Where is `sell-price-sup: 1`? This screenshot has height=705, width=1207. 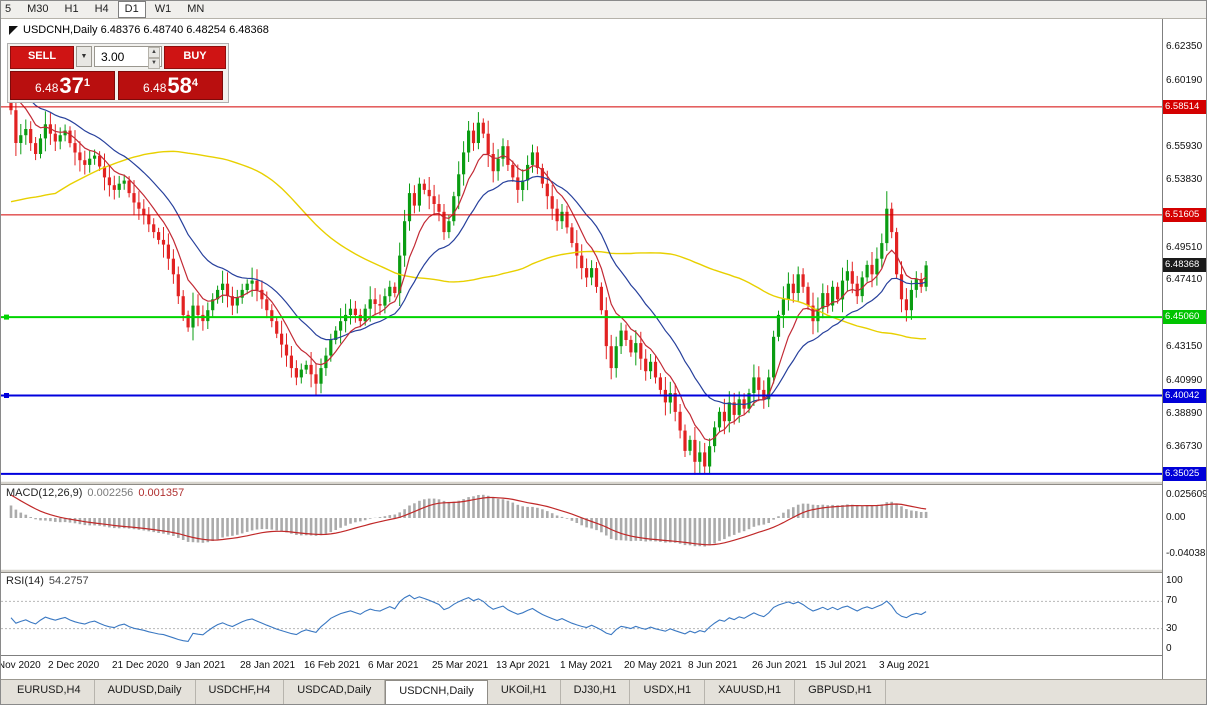 sell-price-sup: 1 is located at coordinates (86, 83).